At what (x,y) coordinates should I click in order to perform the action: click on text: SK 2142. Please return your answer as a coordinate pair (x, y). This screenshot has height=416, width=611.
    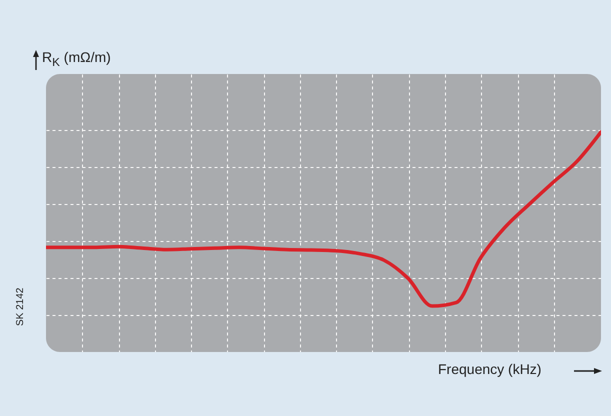
    Looking at the image, I should click on (20, 307).